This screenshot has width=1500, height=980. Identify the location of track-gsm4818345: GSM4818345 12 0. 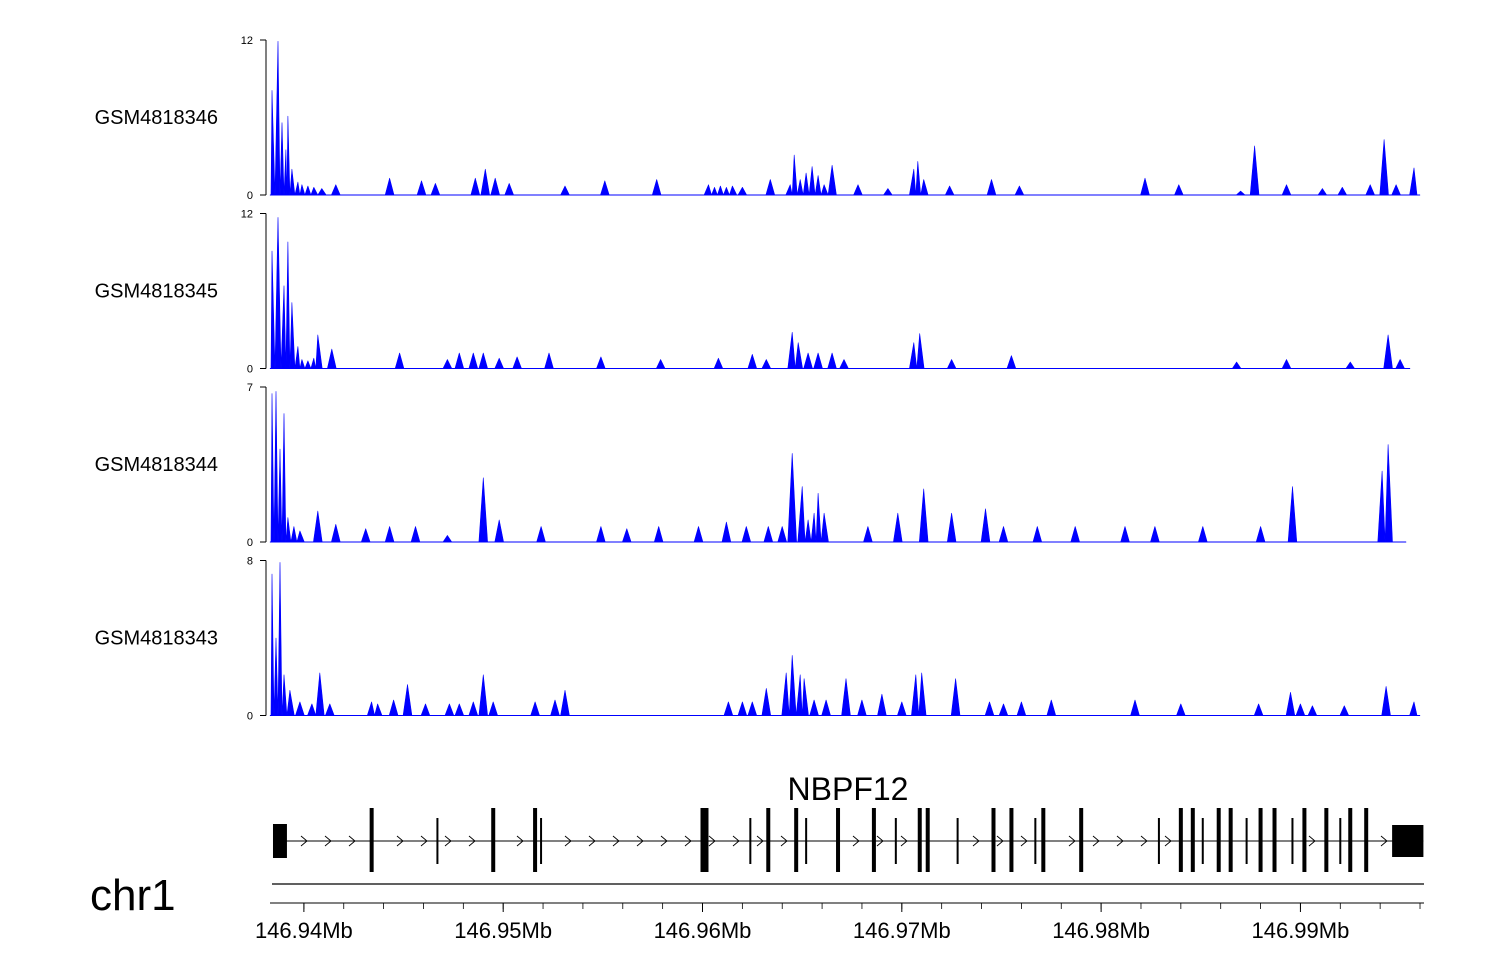
(753, 292).